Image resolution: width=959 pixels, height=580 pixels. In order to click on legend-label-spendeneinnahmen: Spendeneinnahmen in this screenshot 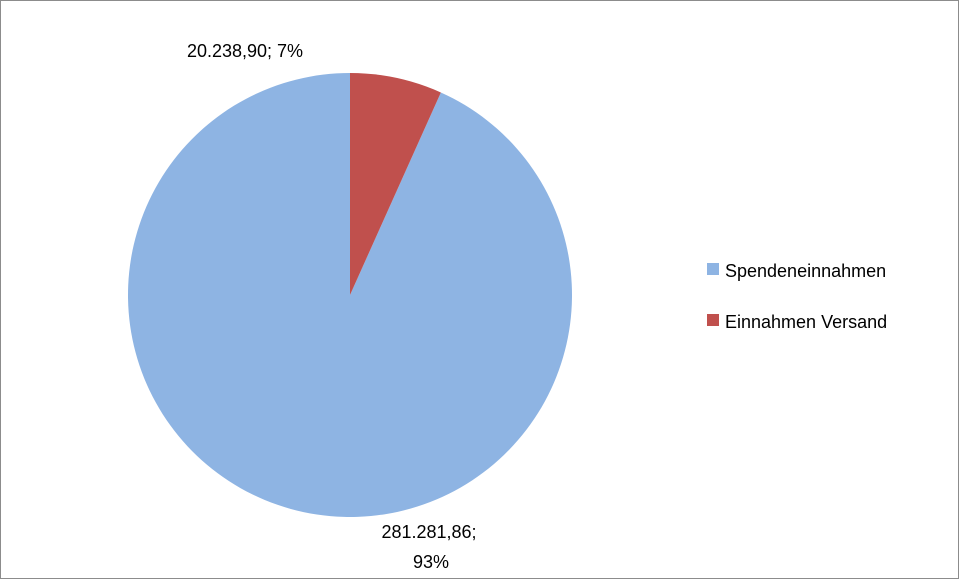, I will do `click(805, 271)`.